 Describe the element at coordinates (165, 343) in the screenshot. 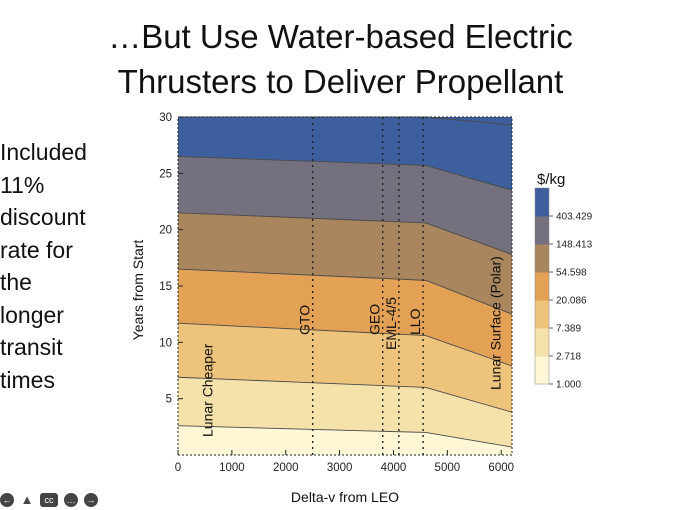

I see `y-tick-label: 10` at that location.